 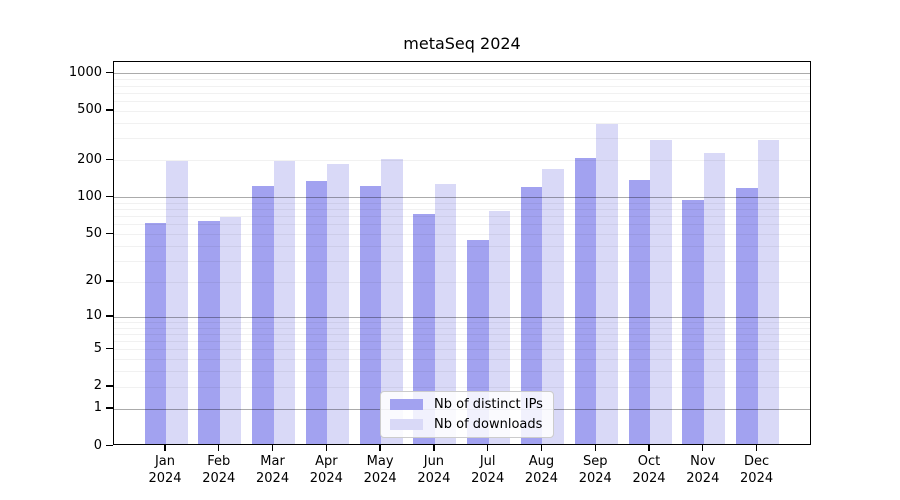 What do you see at coordinates (97, 408) in the screenshot?
I see `y-tick-label-1: 1` at bounding box center [97, 408].